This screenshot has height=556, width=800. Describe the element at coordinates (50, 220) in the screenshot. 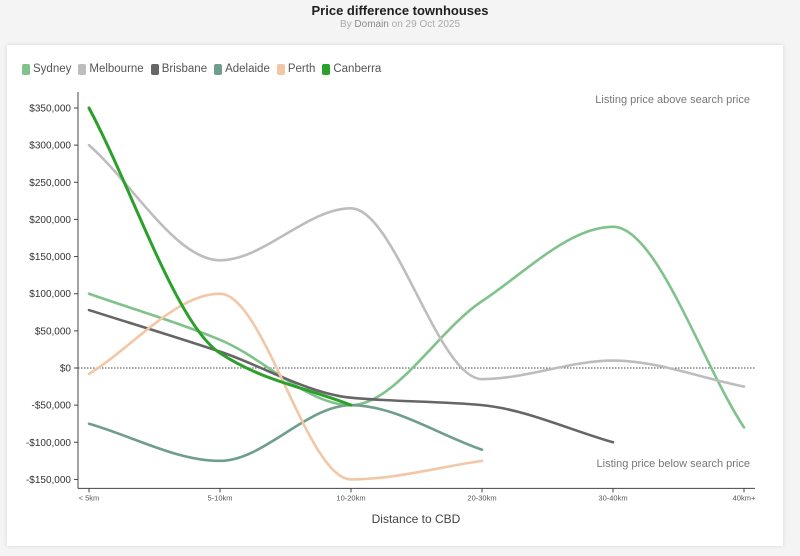

I see `y-tick-label: $200,000` at that location.